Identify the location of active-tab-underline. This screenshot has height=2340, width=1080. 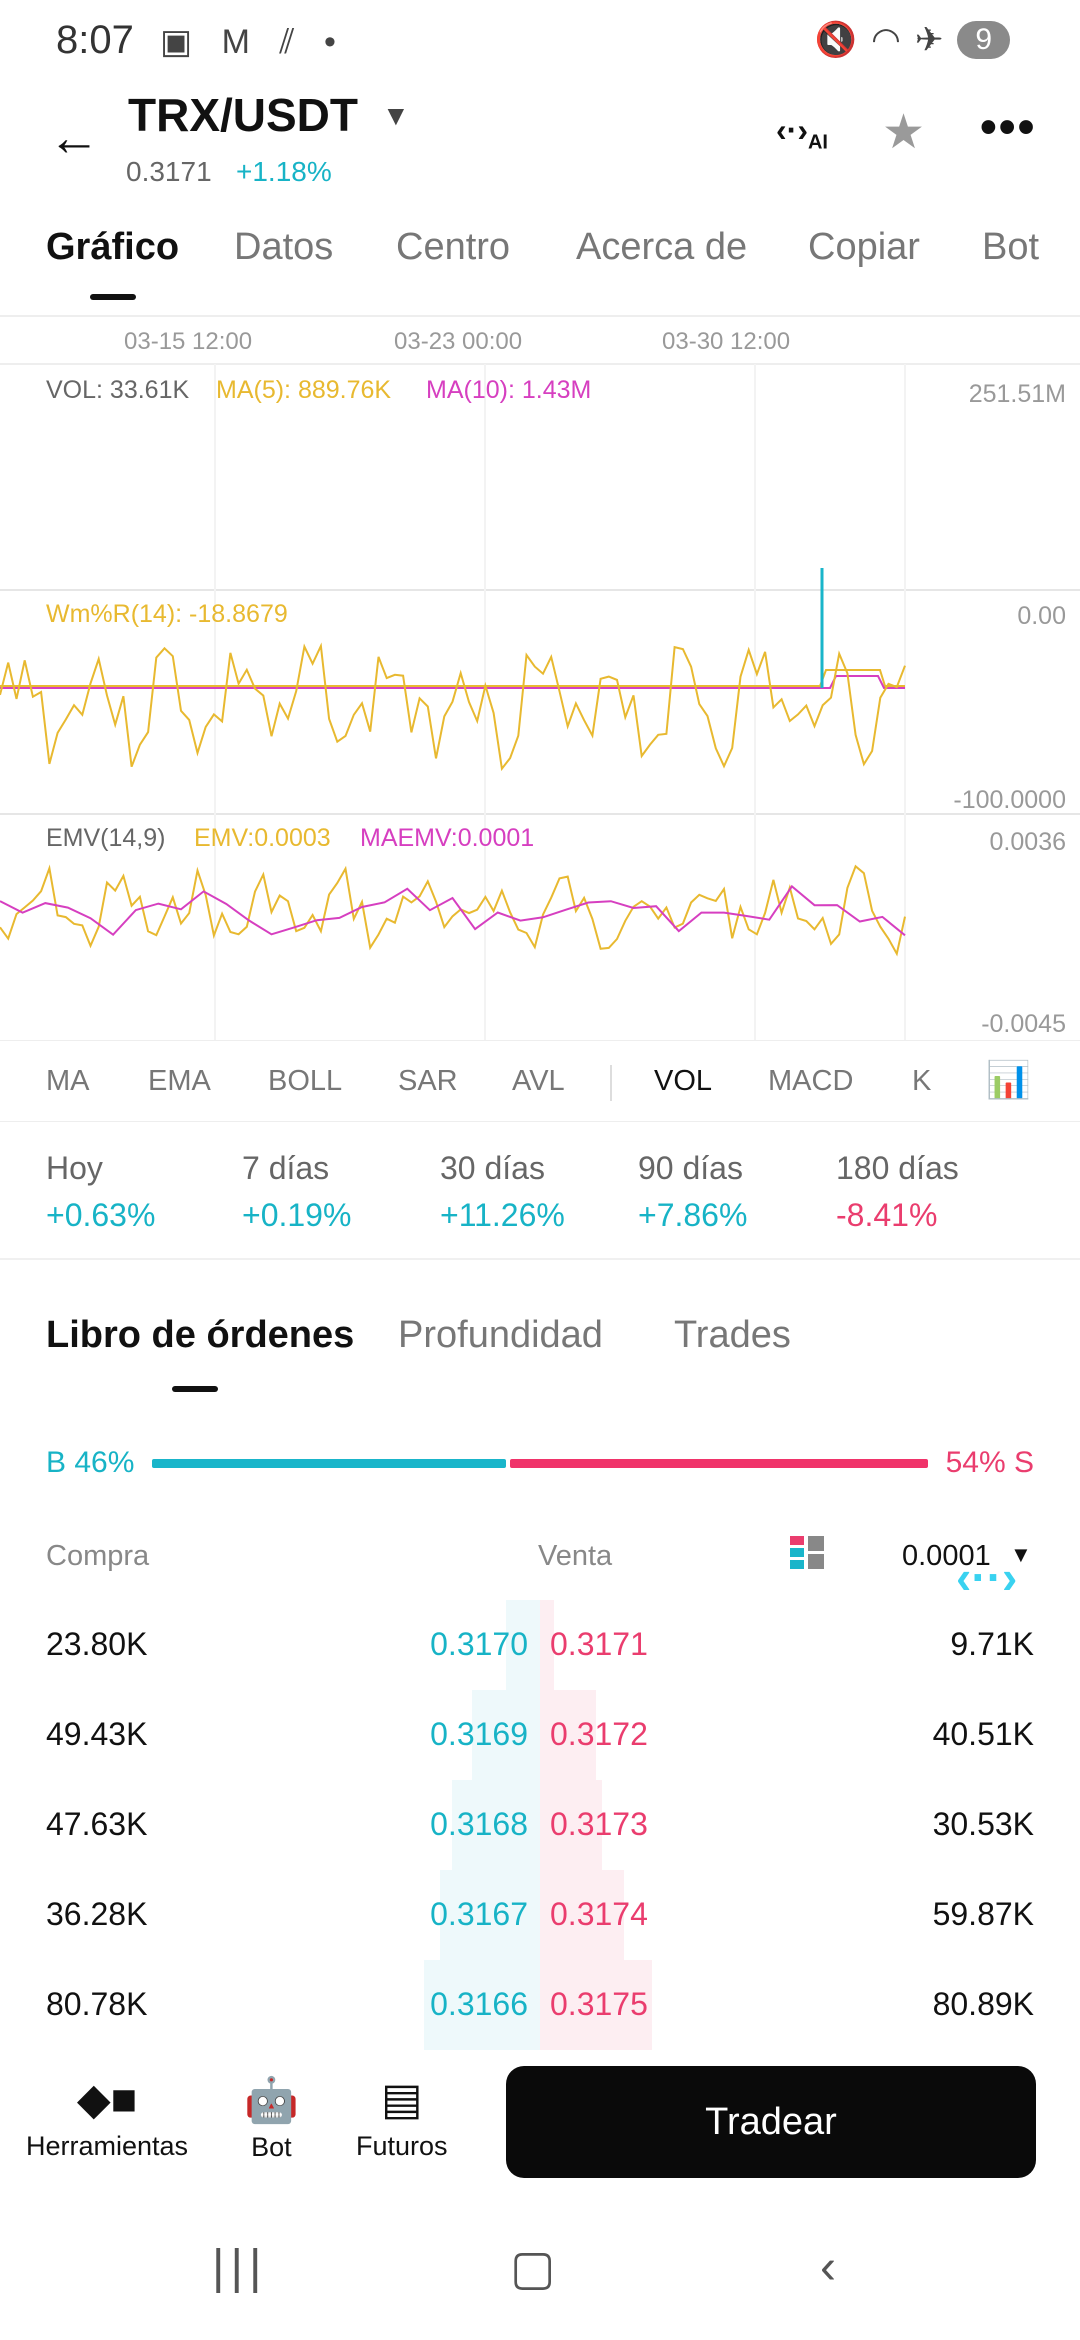
(113, 297).